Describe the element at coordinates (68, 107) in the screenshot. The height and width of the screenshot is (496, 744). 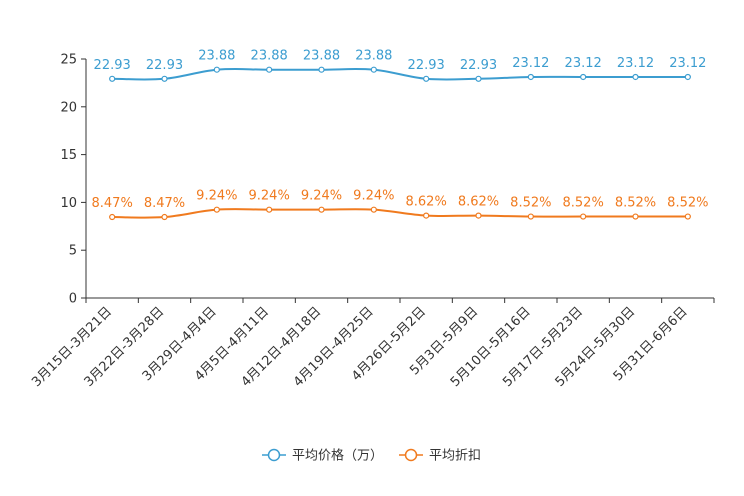
I see `y-tick-label: 20` at that location.